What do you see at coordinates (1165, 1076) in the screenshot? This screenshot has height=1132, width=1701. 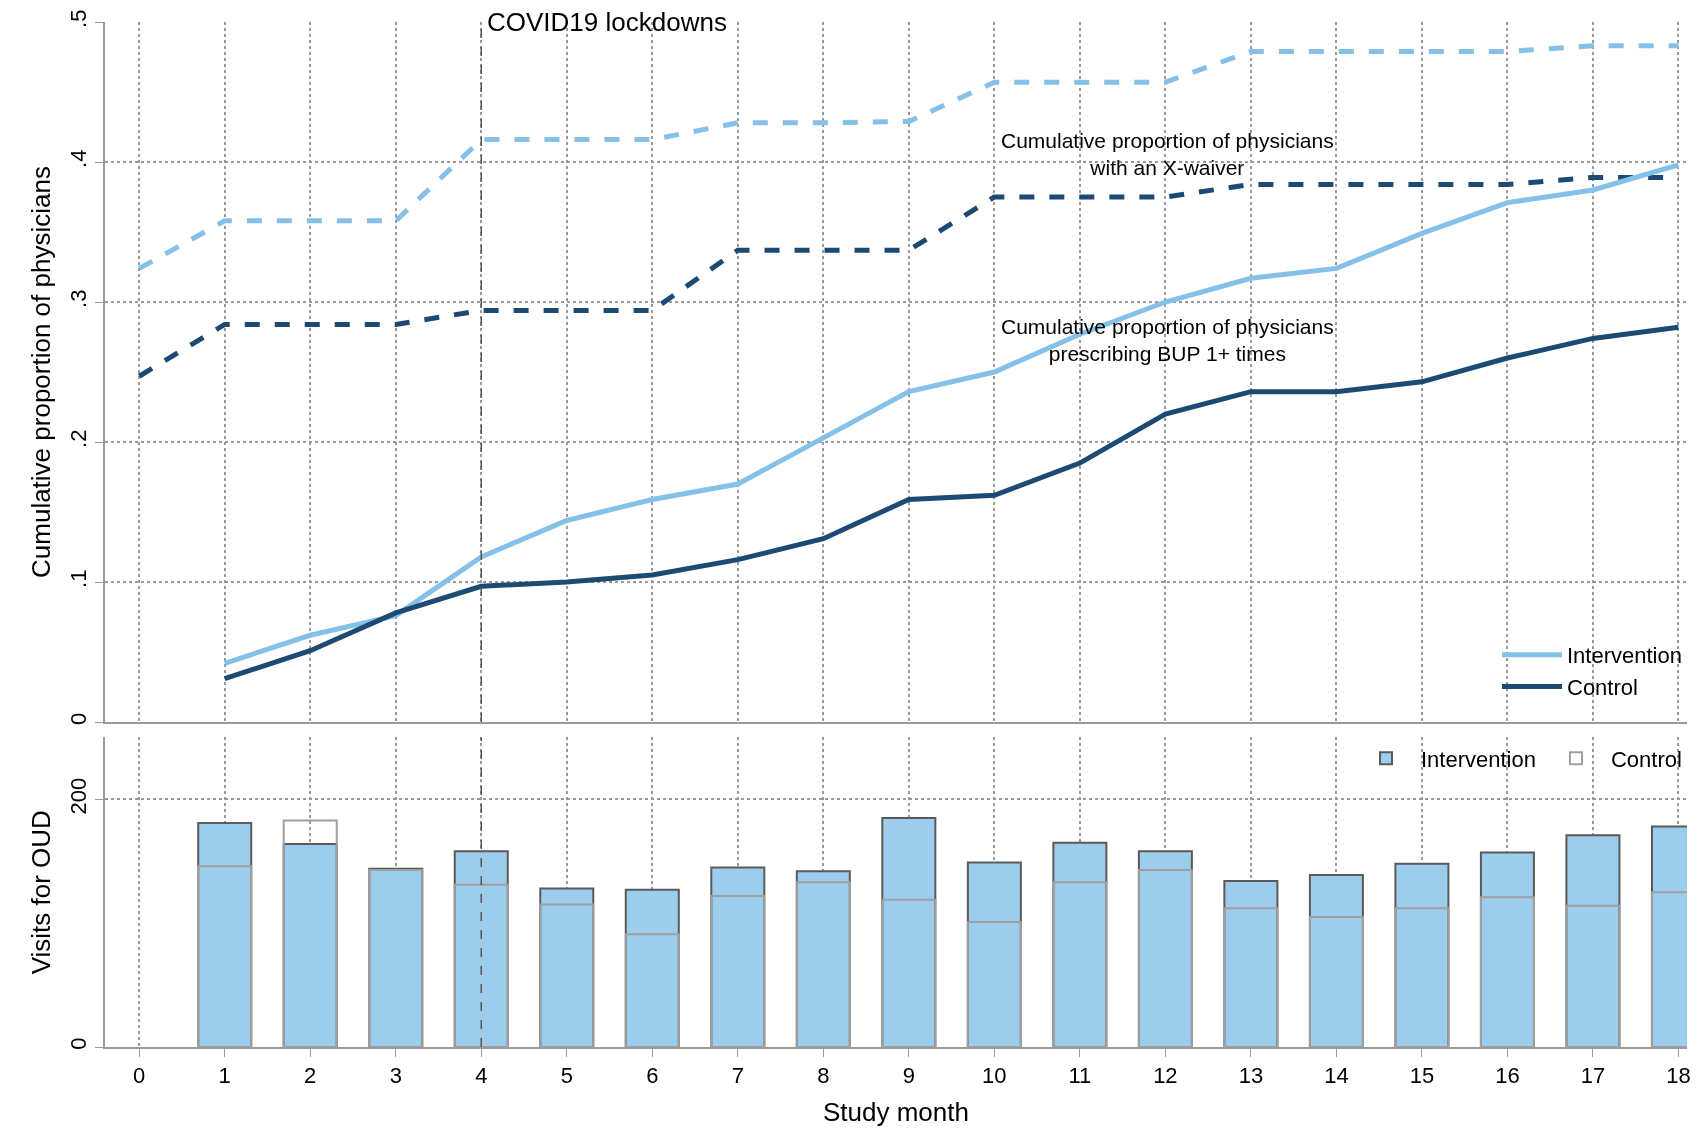 I see `x-tick-label: 12` at bounding box center [1165, 1076].